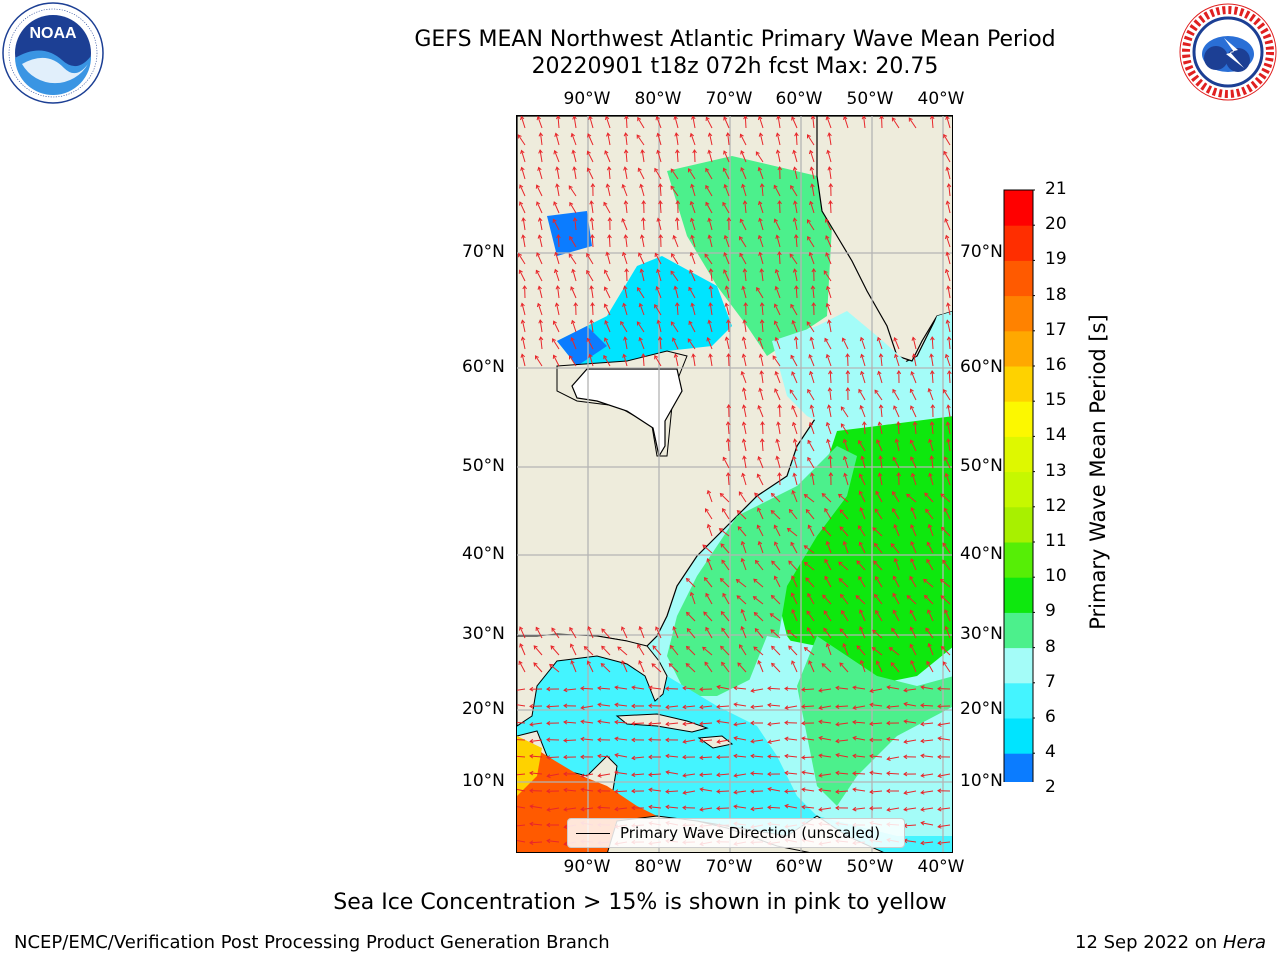 Image resolution: width=1280 pixels, height=960 pixels. Describe the element at coordinates (1056, 435) in the screenshot. I see `colorbar-tick-label: 14` at that location.